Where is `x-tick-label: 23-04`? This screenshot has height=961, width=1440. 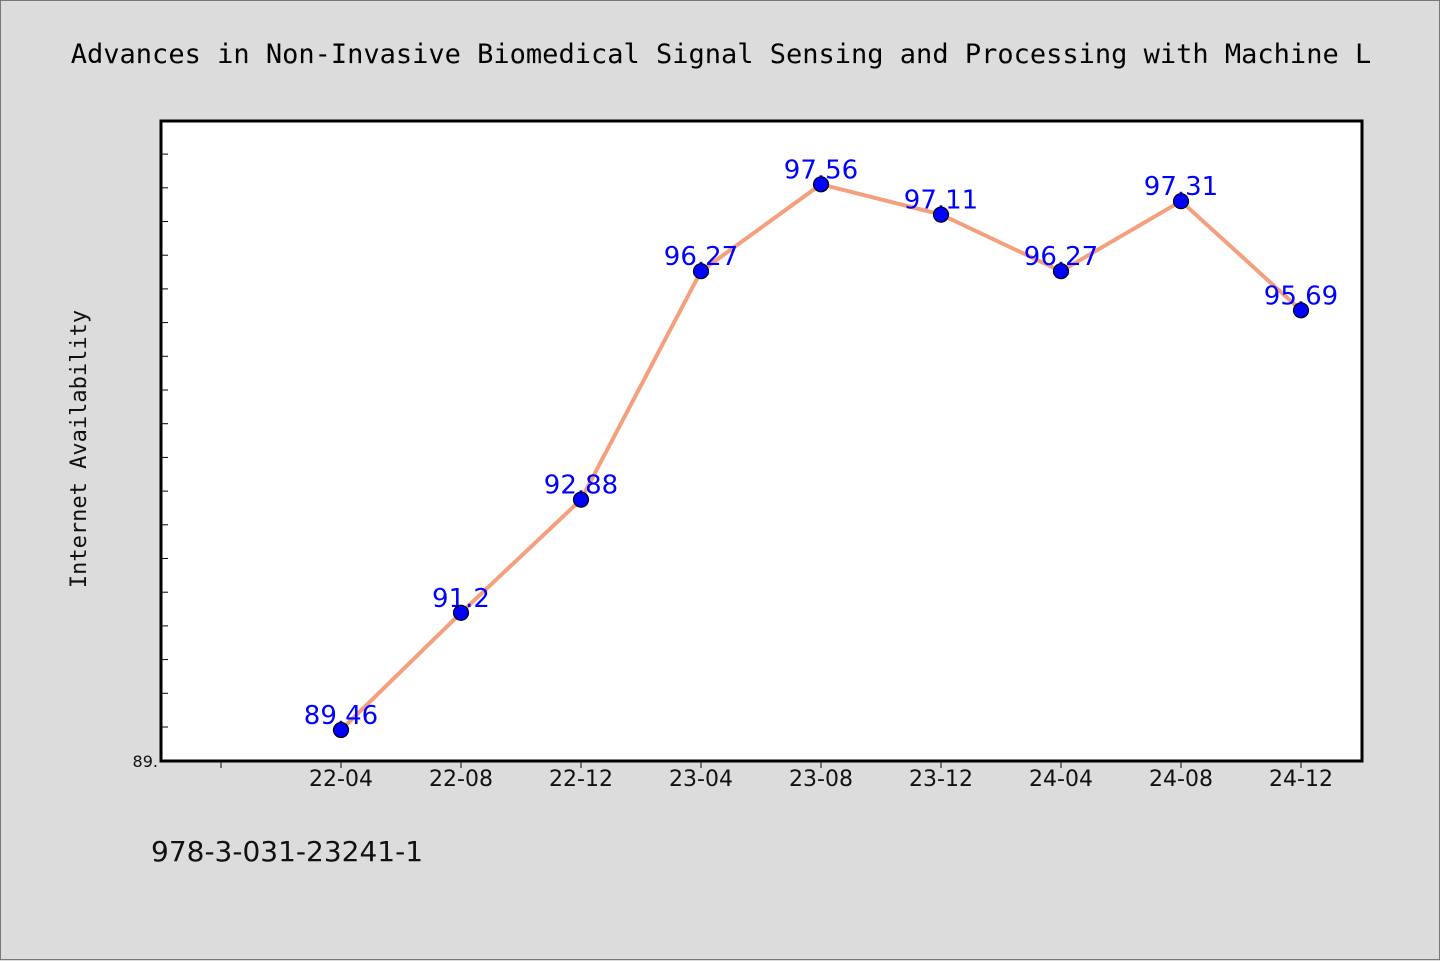 x-tick-label: 23-04 is located at coordinates (701, 779).